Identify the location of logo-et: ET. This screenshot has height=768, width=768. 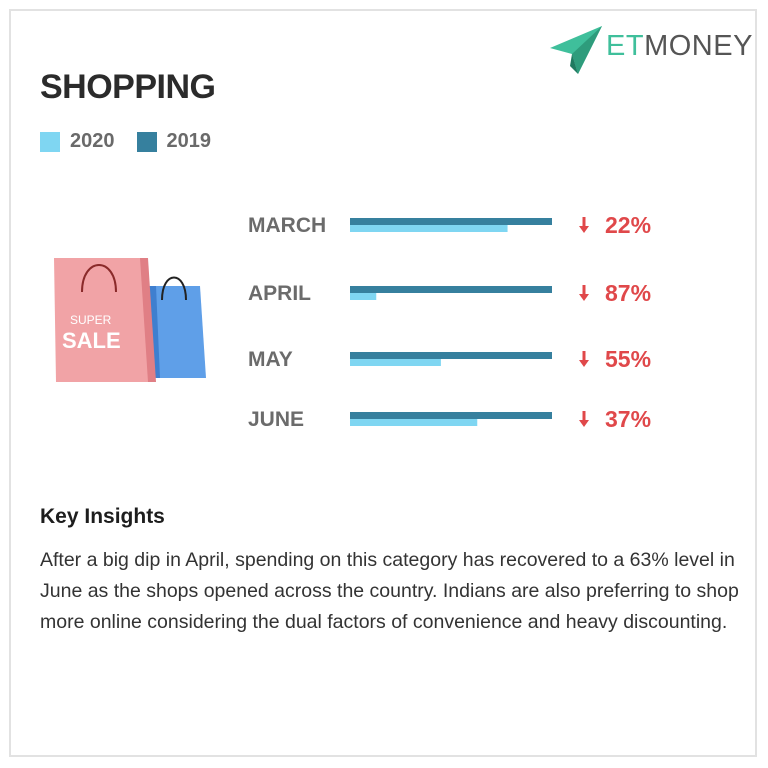
(625, 46).